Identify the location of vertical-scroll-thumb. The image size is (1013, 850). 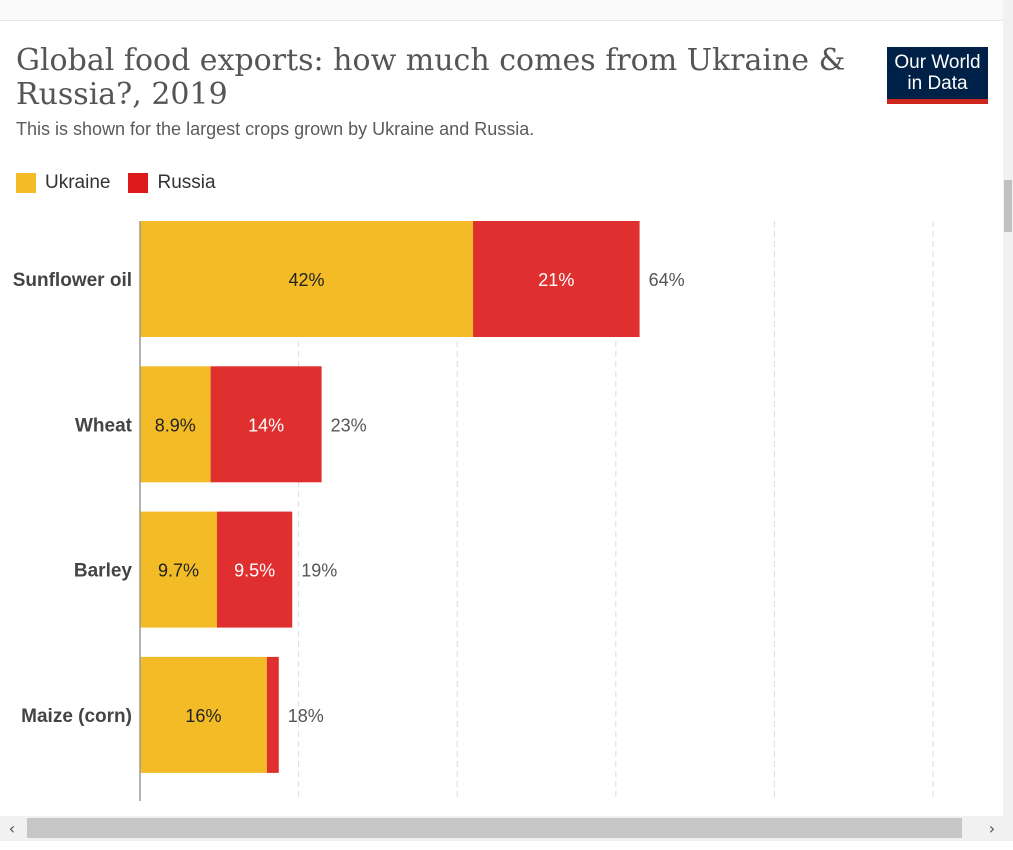
(1008, 206).